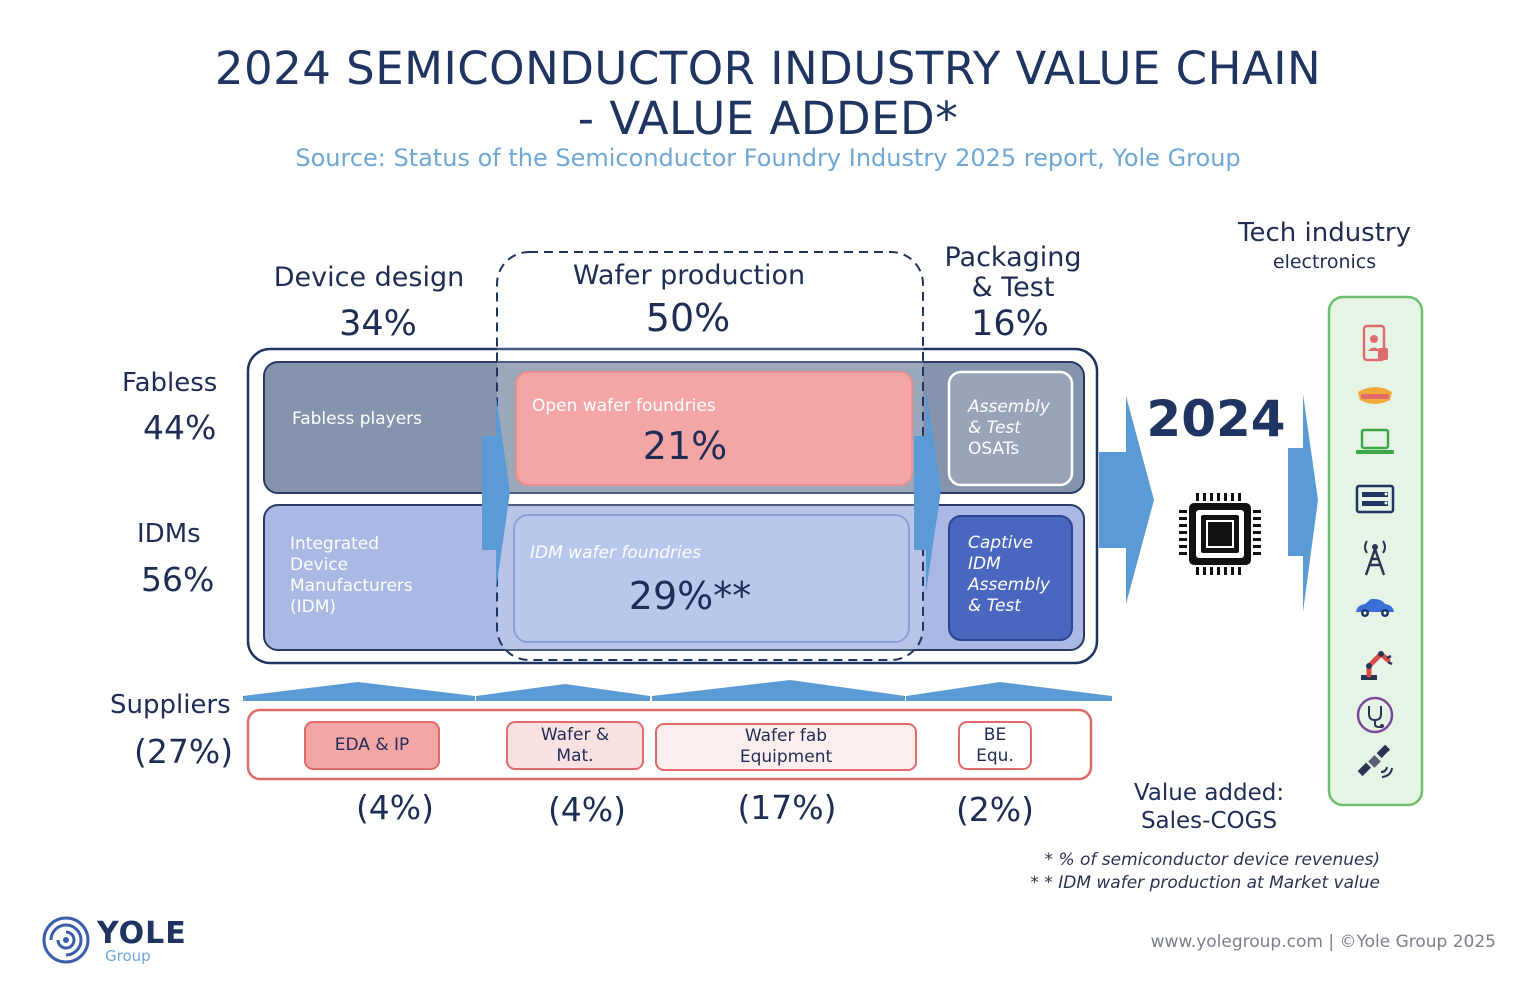 The height and width of the screenshot is (993, 1536). Describe the element at coordinates (575, 755) in the screenshot. I see `supplier-wafer-label-2: Mat.` at that location.